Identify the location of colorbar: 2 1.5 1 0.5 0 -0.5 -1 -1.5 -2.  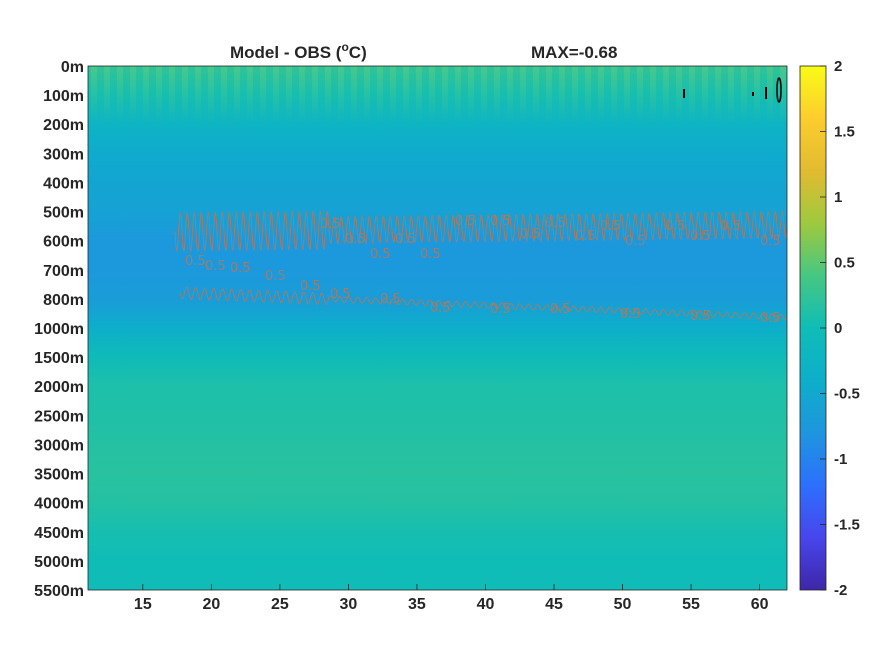
(829, 328).